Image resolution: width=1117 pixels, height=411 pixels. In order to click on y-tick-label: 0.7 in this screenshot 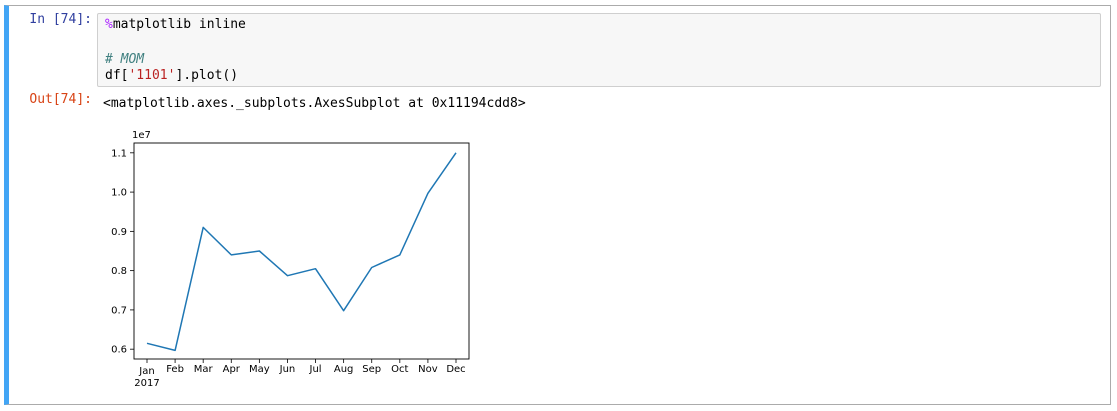, I will do `click(119, 310)`.